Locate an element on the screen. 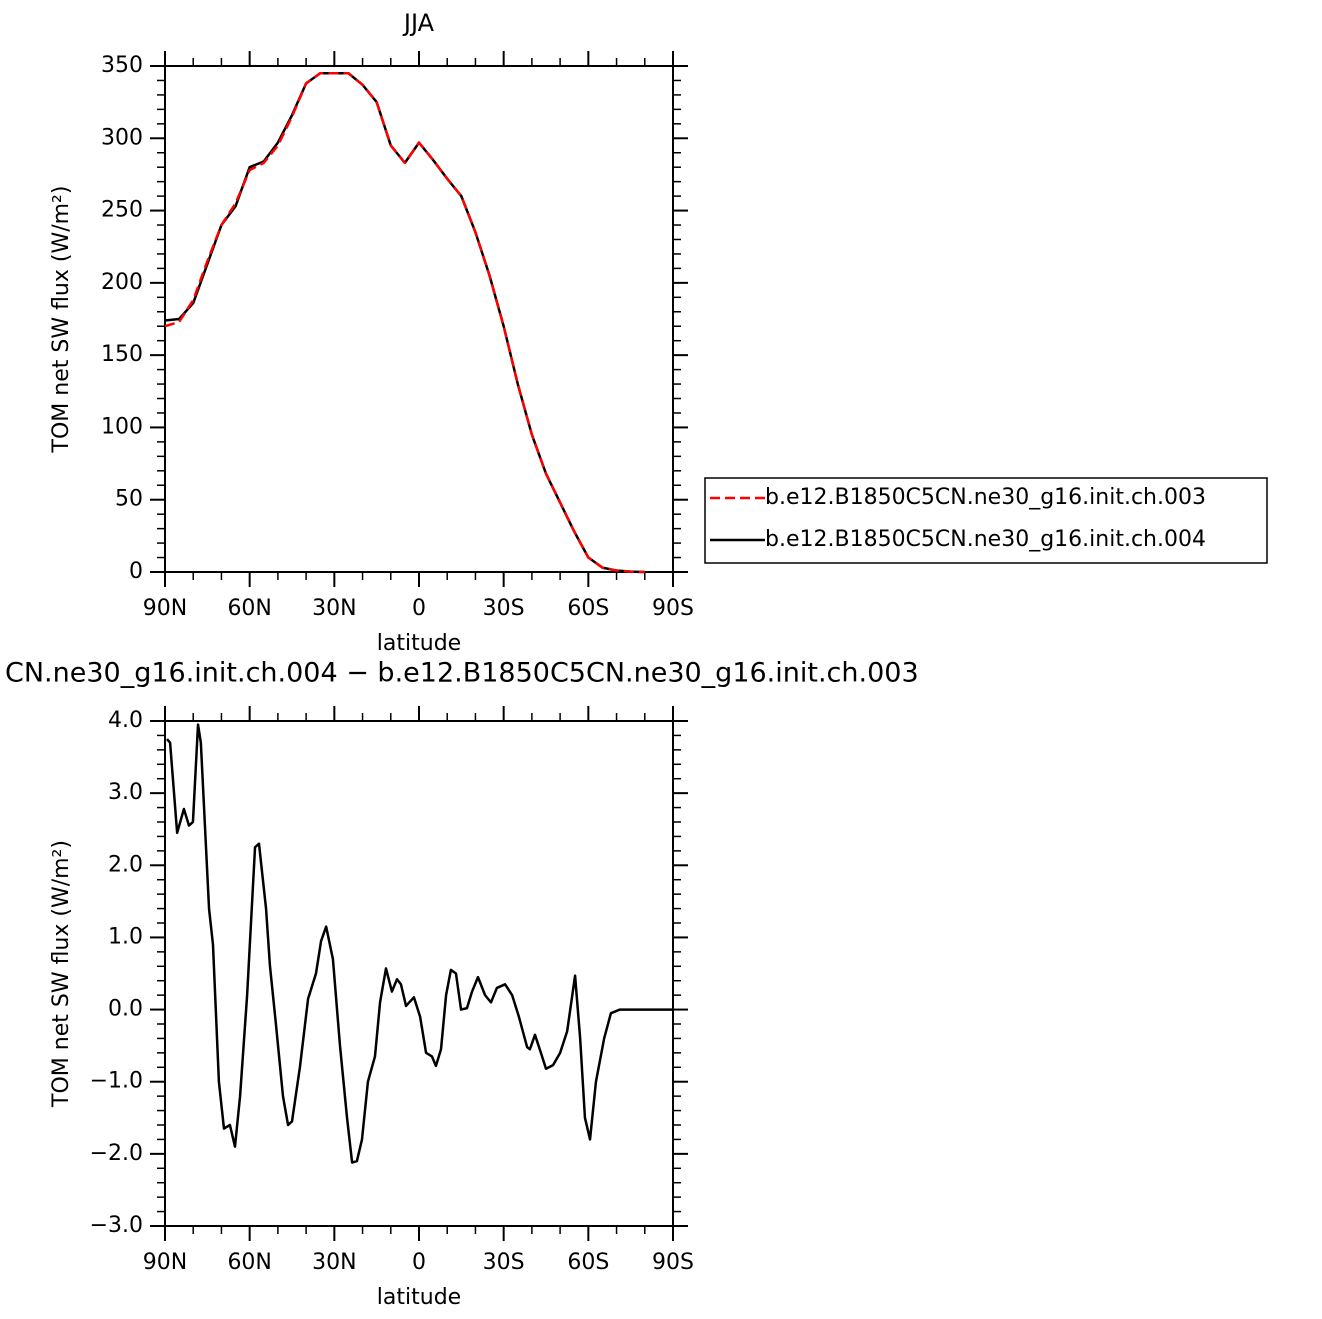 The height and width of the screenshot is (1319, 1322). legend-box is located at coordinates (986, 520).